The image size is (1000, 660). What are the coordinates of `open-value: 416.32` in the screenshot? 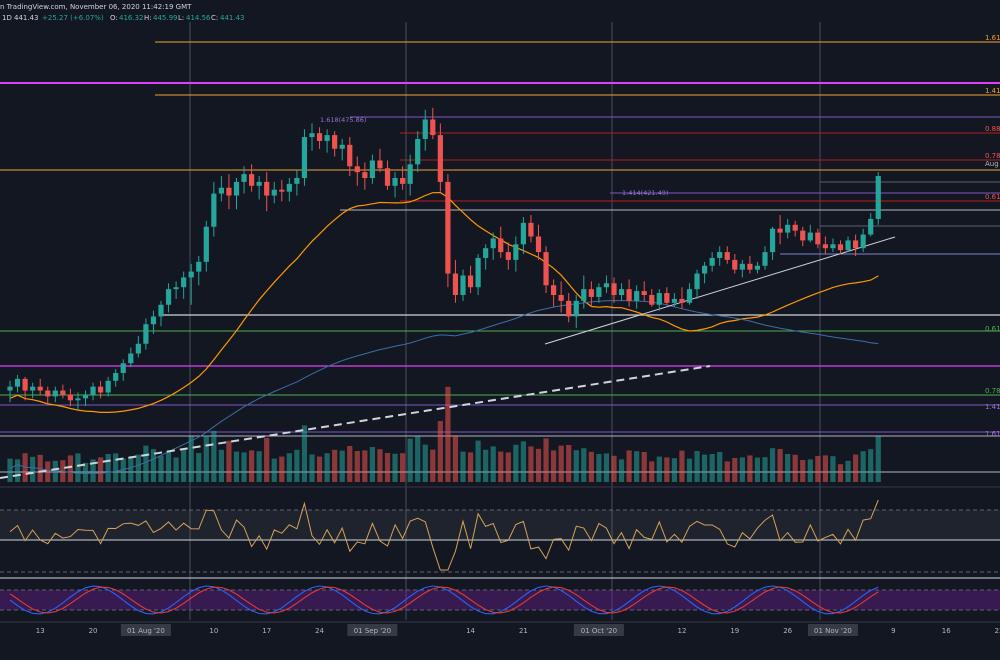 It's located at (131, 18).